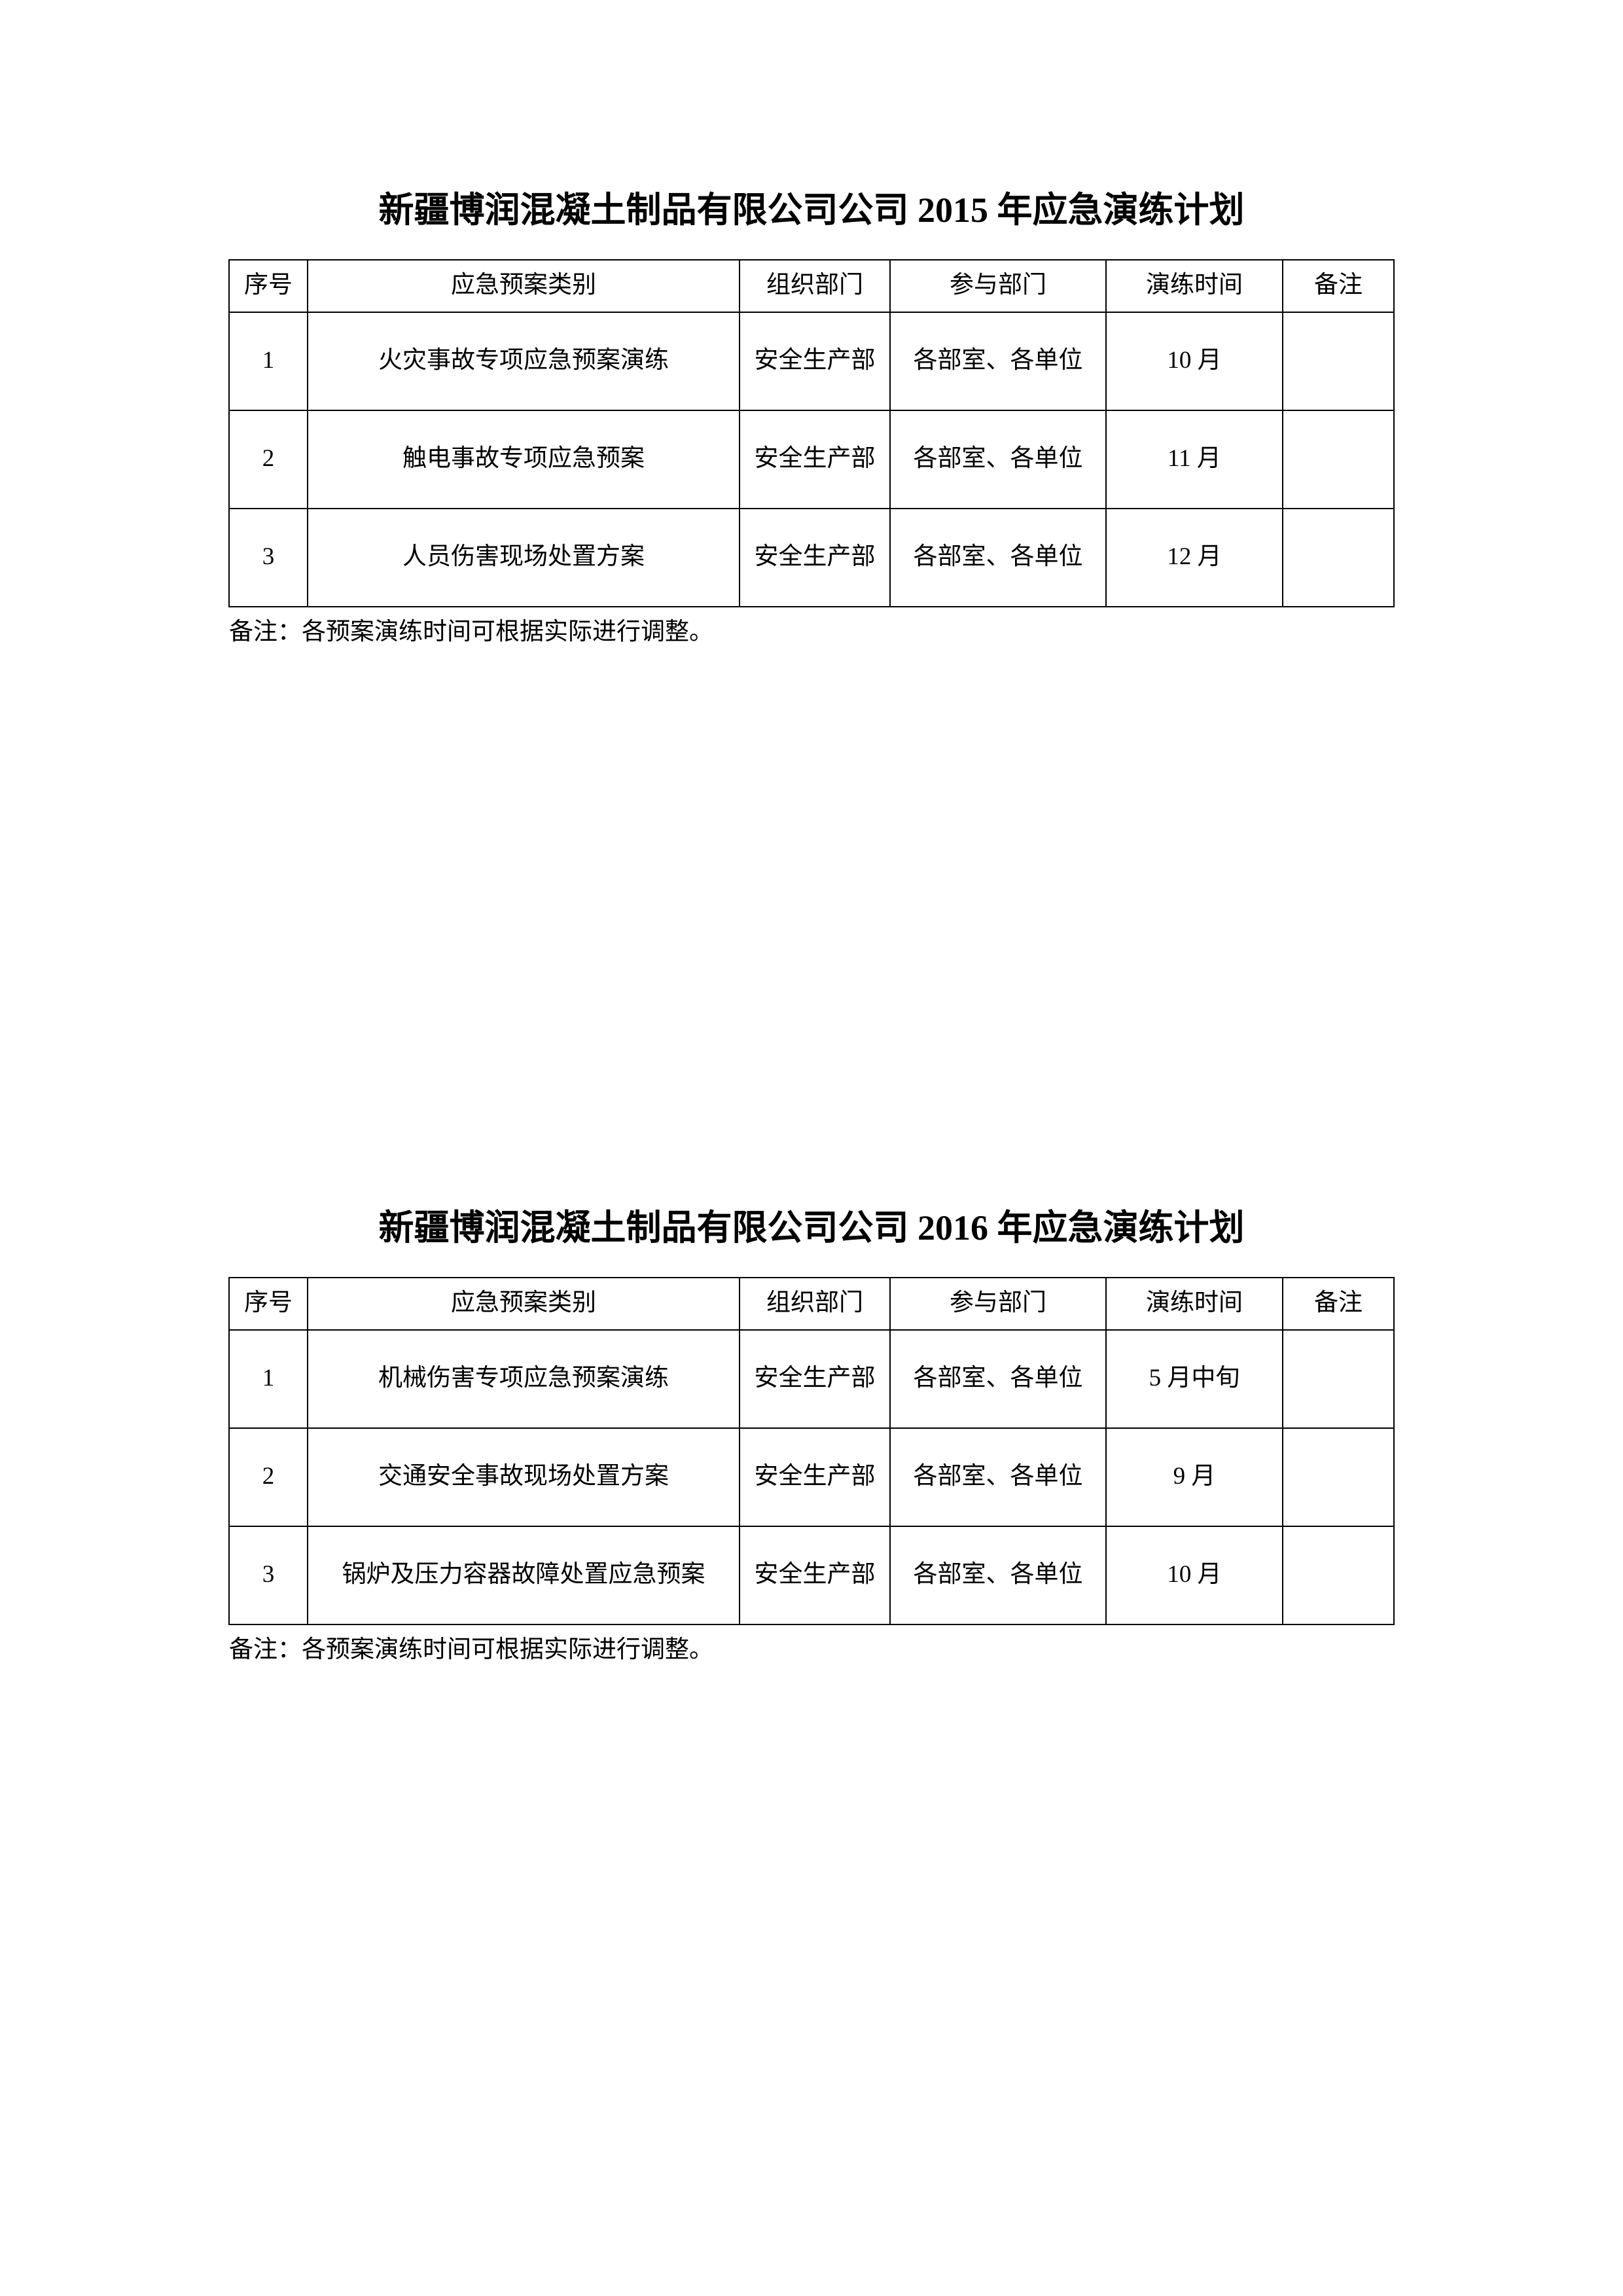 The image size is (1623, 2296). Describe the element at coordinates (471, 1649) in the screenshot. I see `table-footnote-2016: 备注：各预案演练时间可根据实际进行调整。` at that location.